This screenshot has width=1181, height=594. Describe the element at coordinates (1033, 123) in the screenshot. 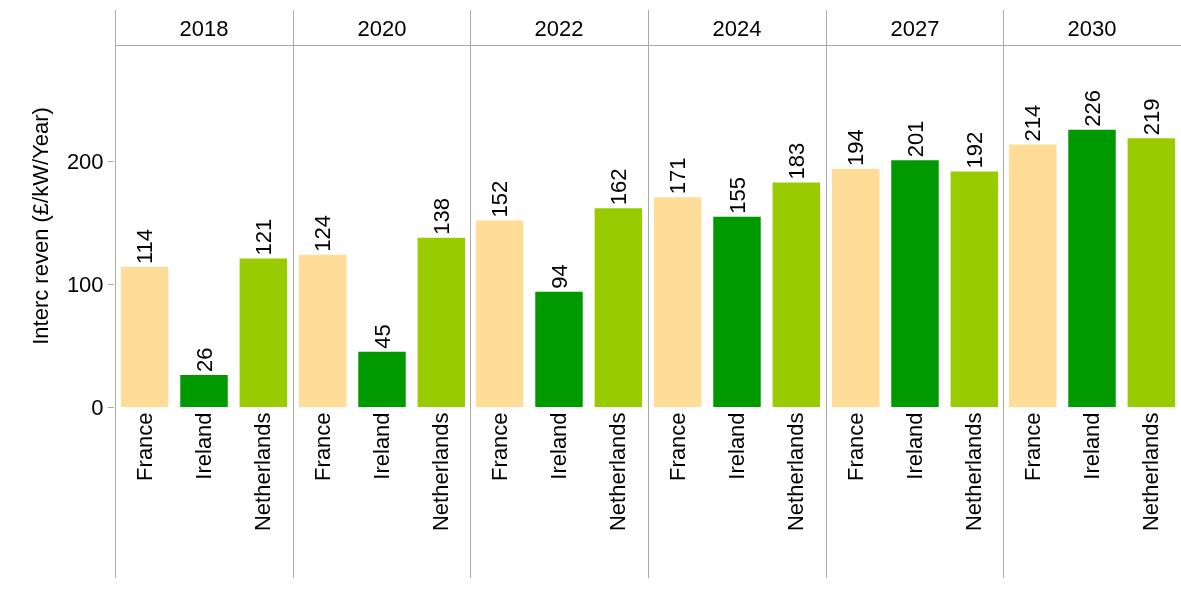

I see `data-label: 214` at that location.